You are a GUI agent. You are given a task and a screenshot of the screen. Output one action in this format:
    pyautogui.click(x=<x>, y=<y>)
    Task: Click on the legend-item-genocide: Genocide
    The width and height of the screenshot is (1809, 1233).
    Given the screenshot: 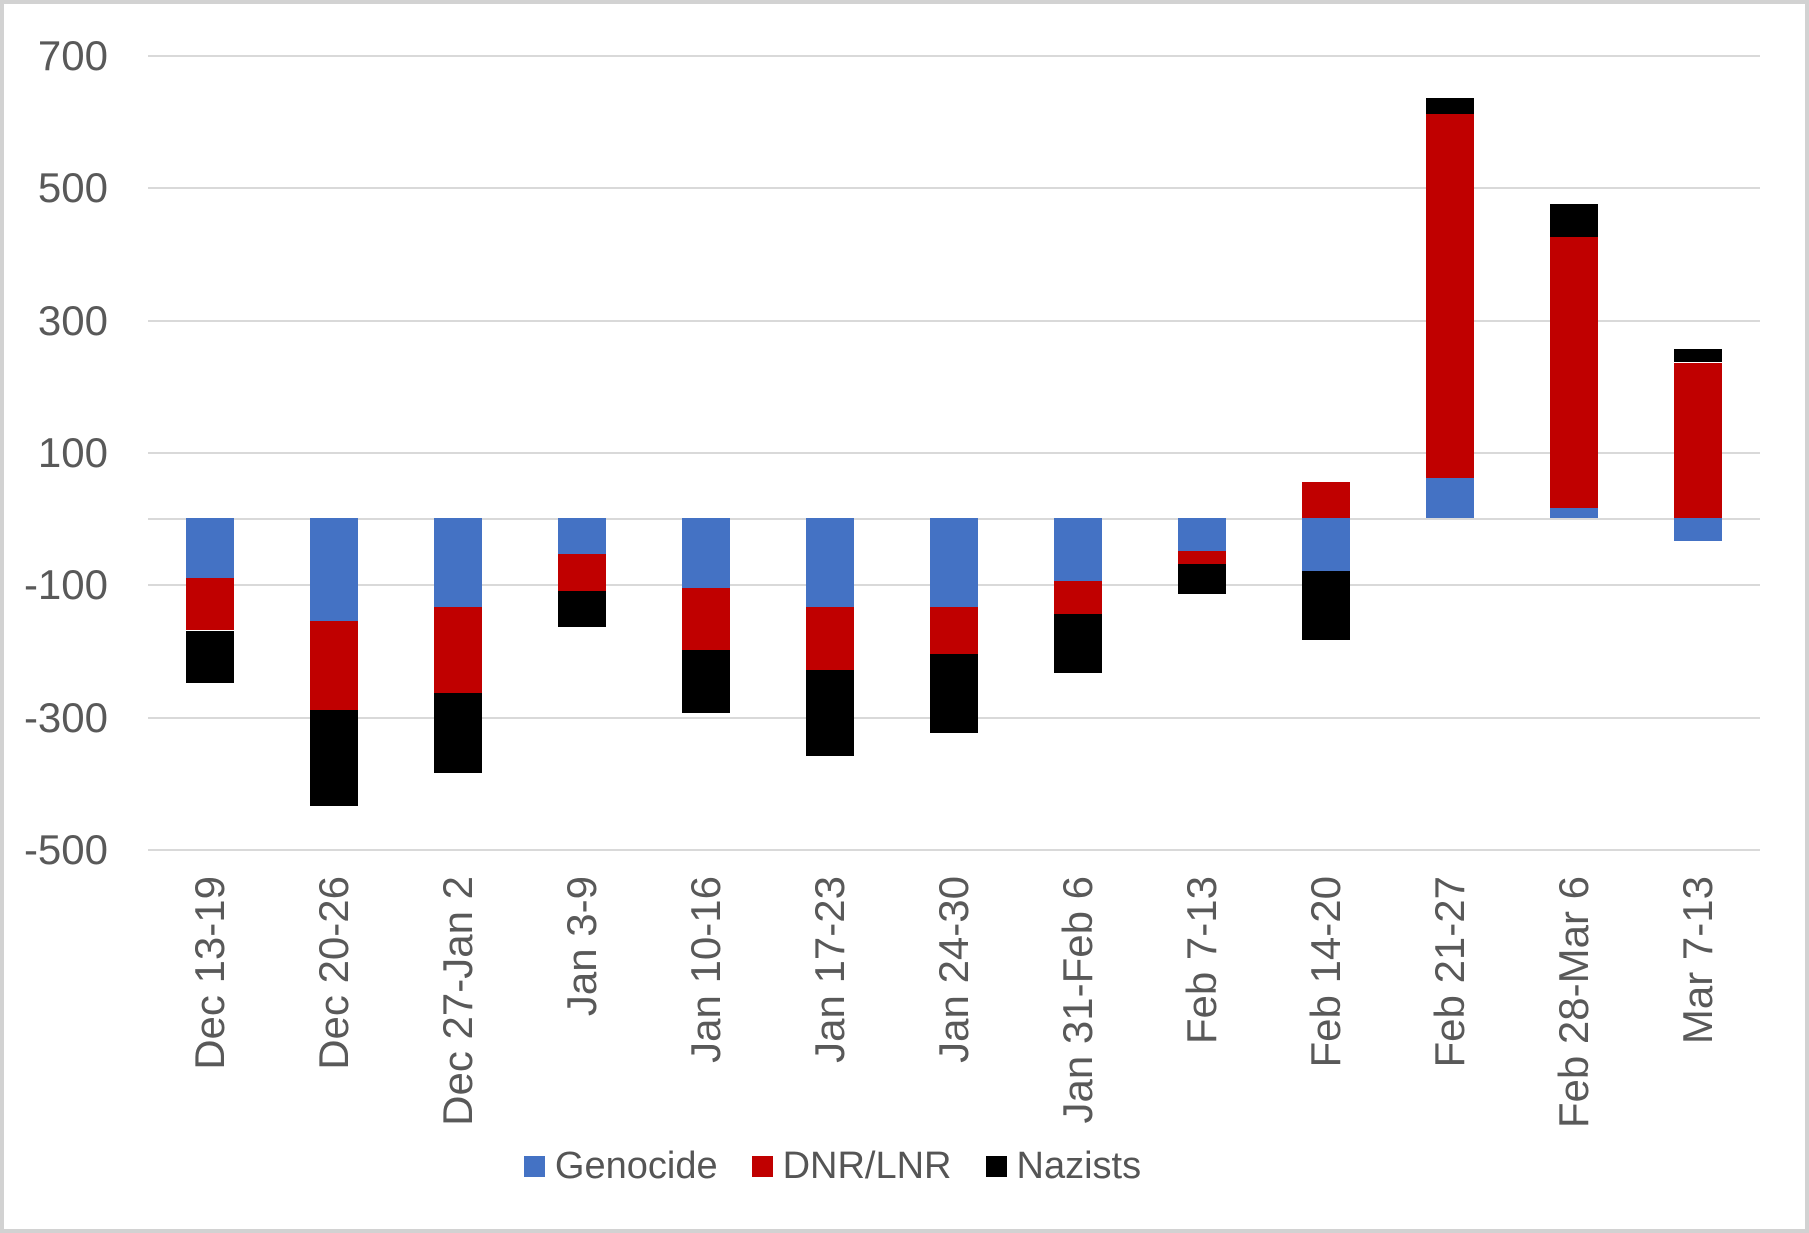 What is the action you would take?
    pyautogui.click(x=620, y=1166)
    